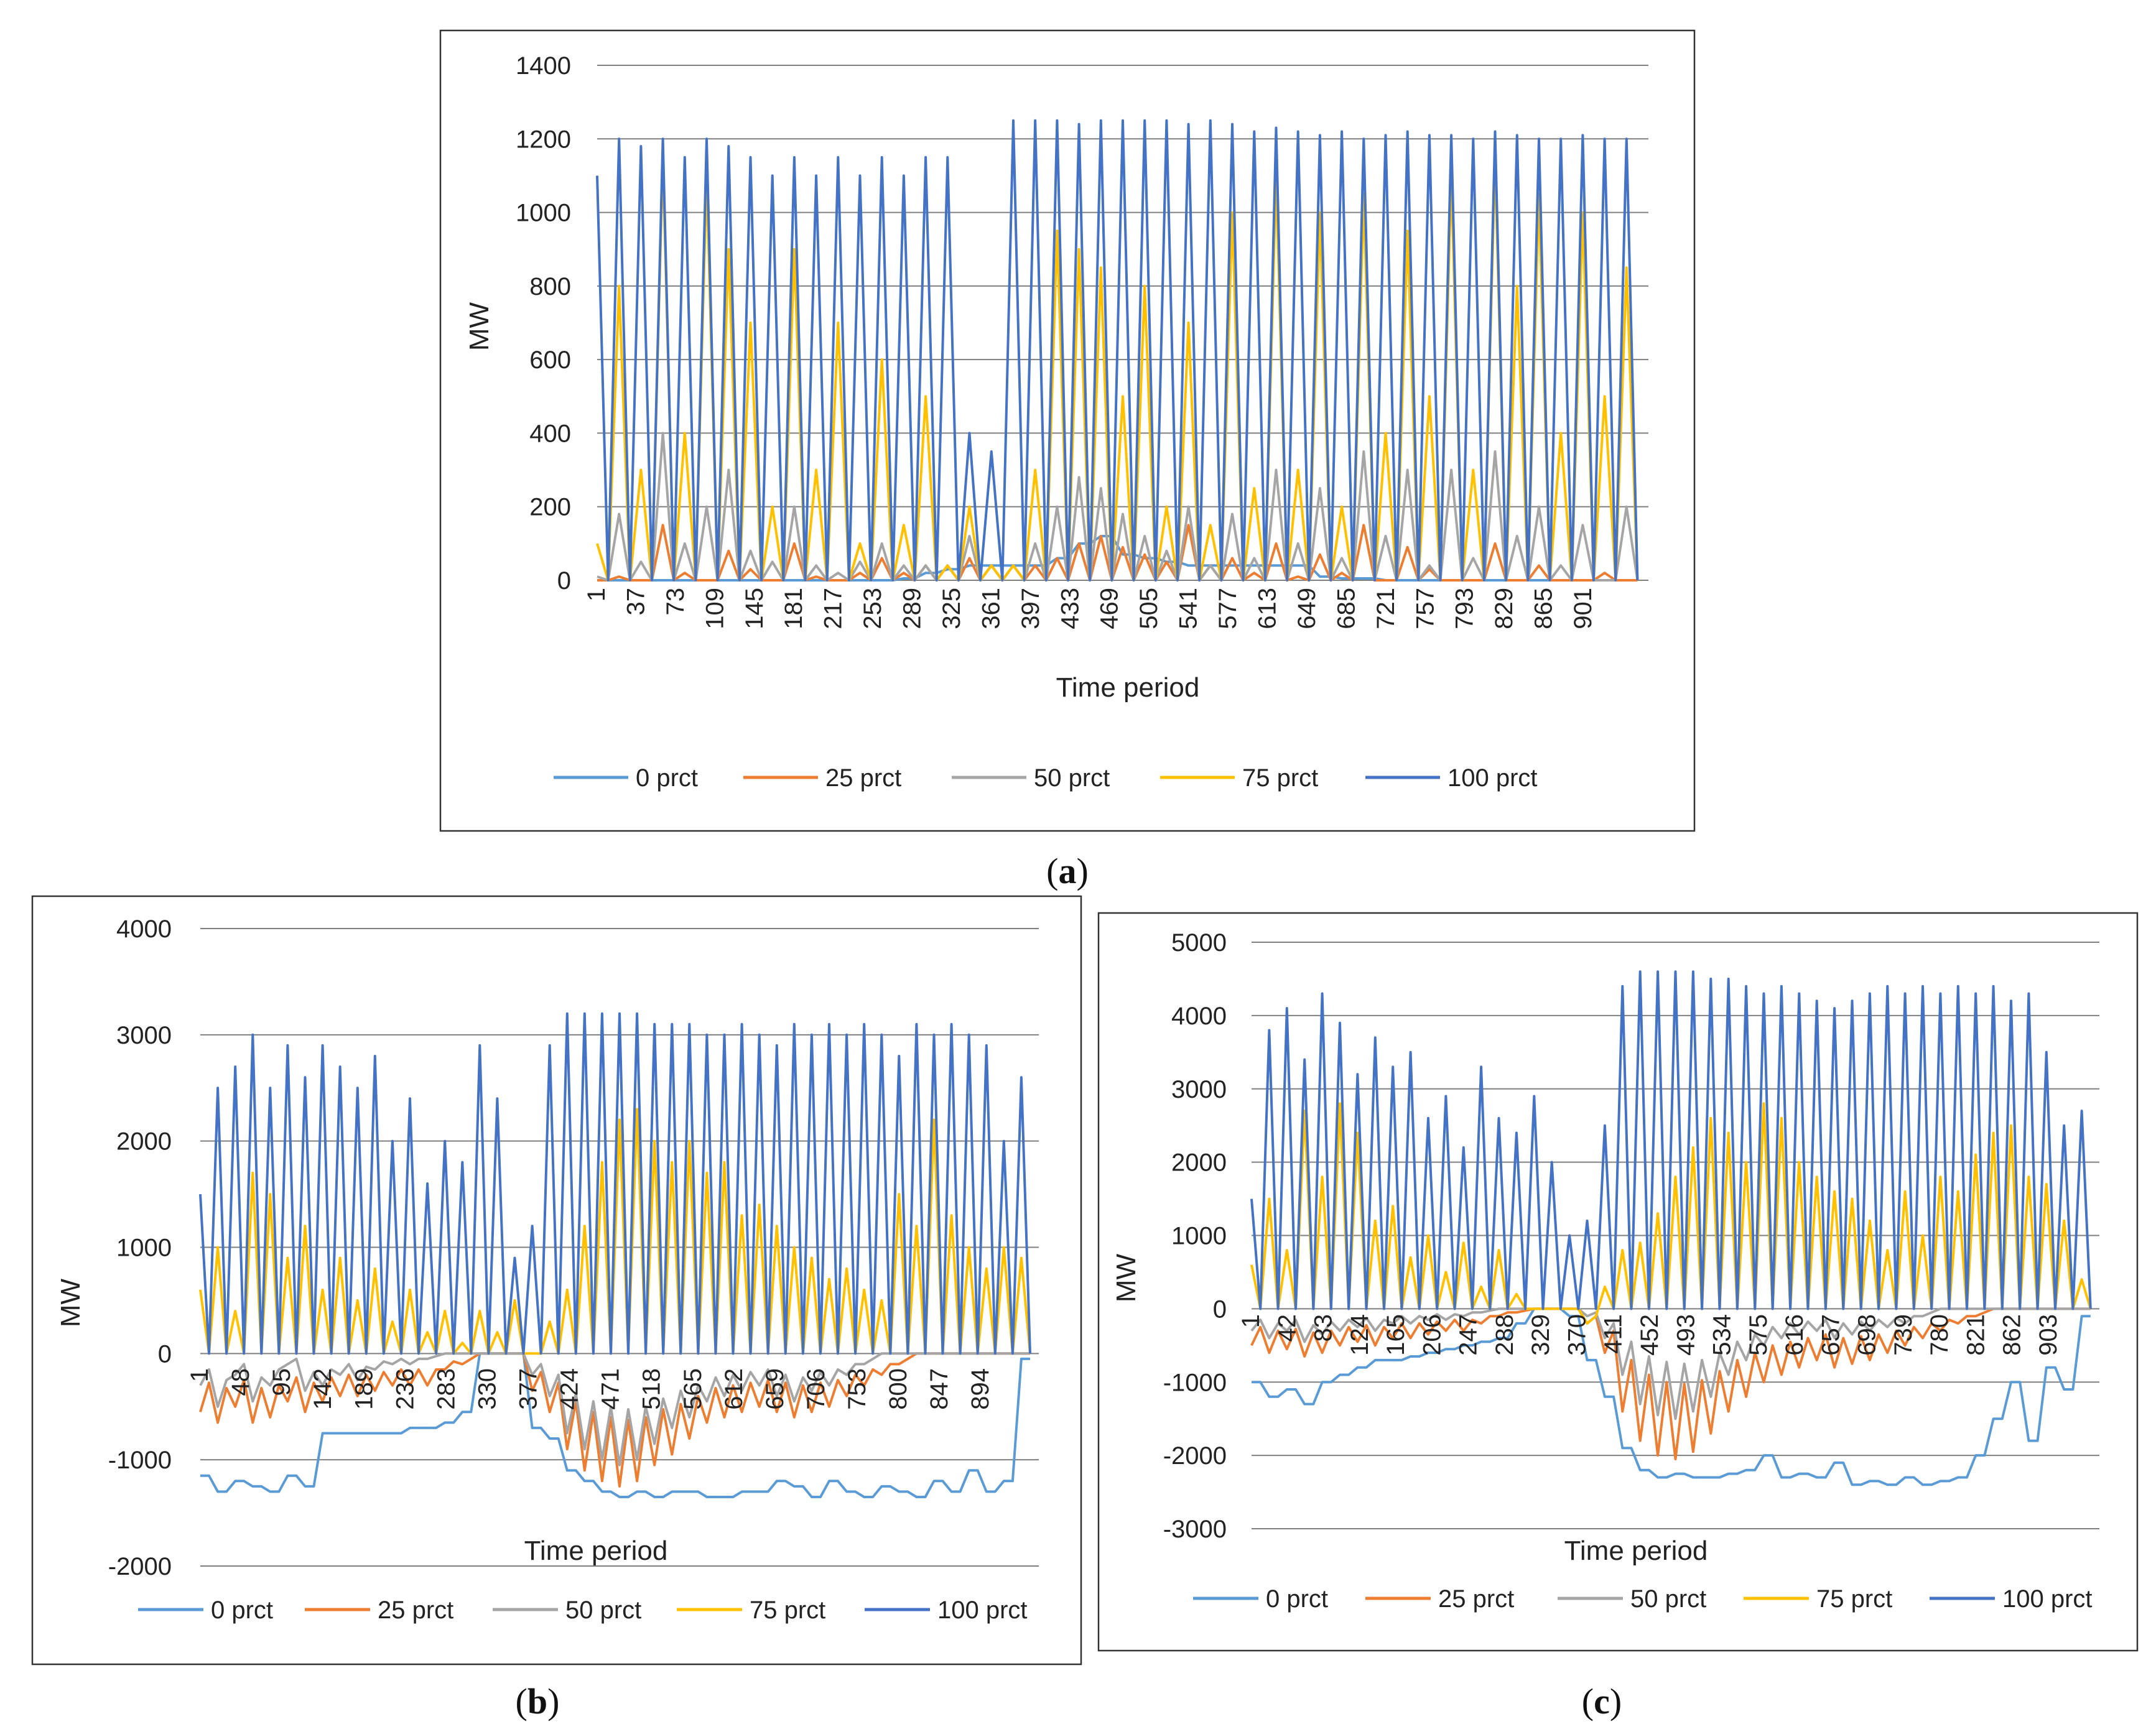  Describe the element at coordinates (1432, 1335) in the screenshot. I see `x-tick-label: 206` at that location.